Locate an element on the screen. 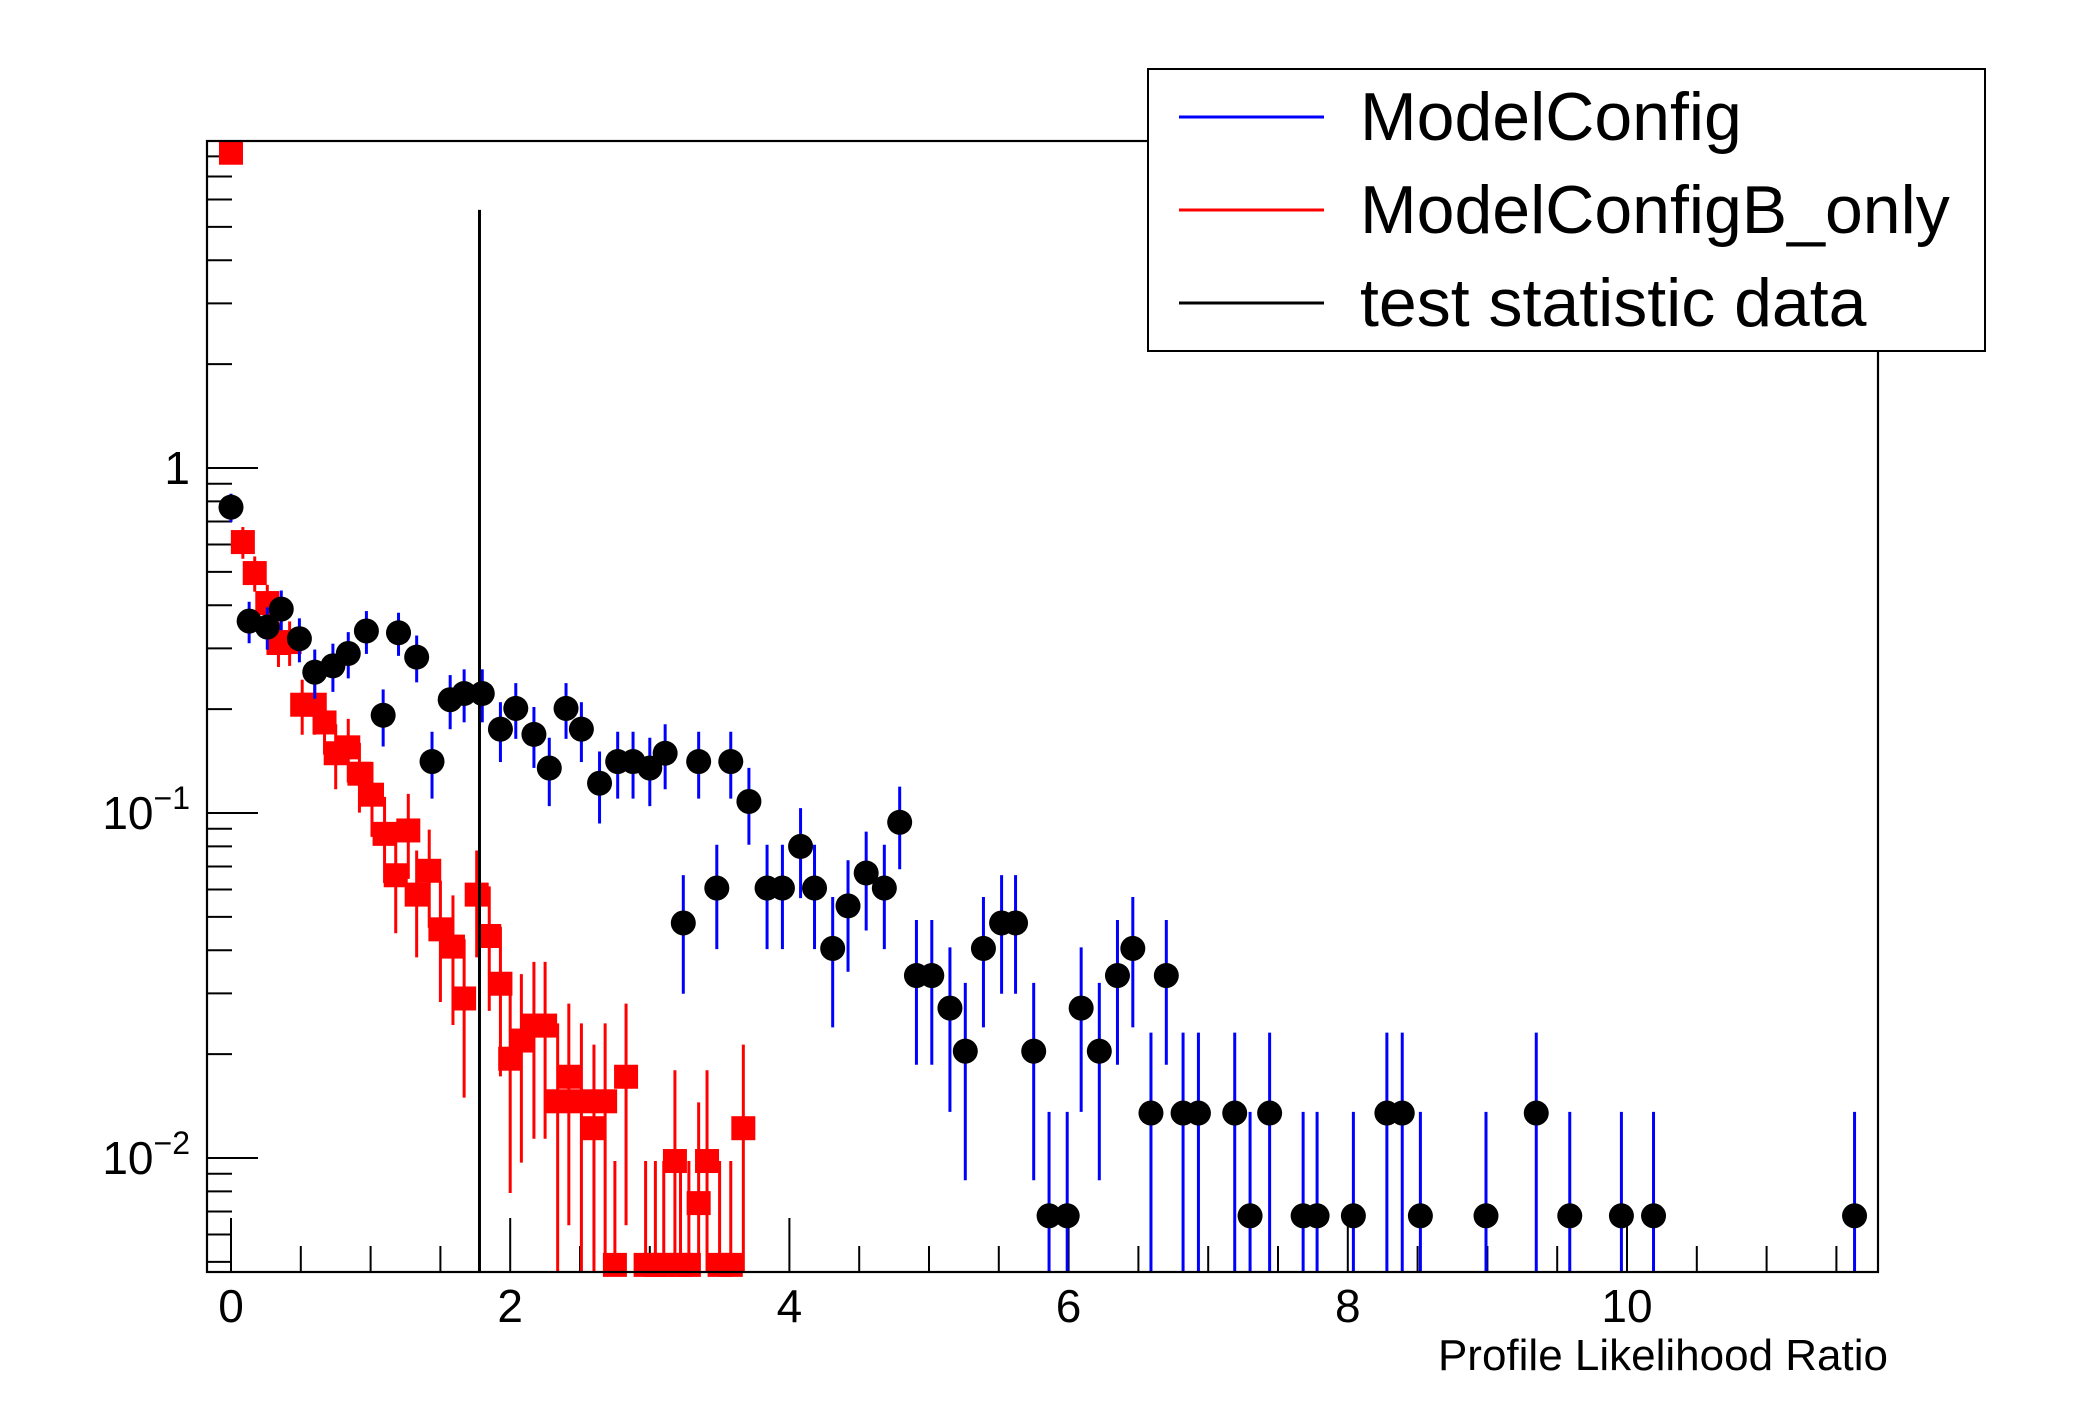 The height and width of the screenshot is (1416, 2088). legend-label-modelconfig: ModelConfig is located at coordinates (1551, 117).